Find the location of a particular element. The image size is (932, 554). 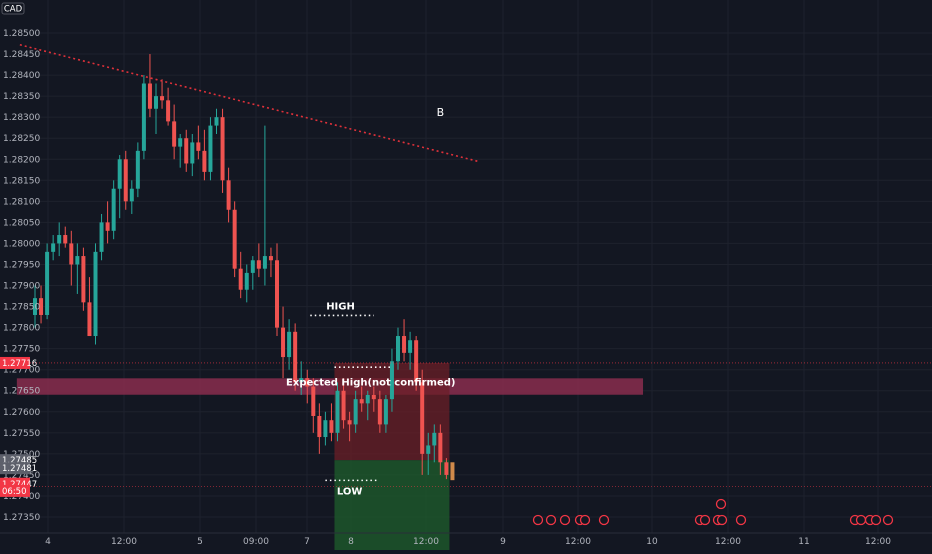

price-tick-label: 1.27350 is located at coordinates (21, 518).